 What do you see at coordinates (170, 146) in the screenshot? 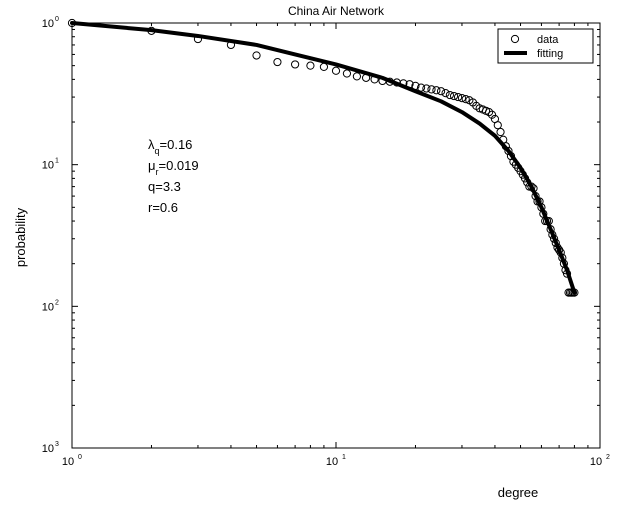
I see `fit-parameter-text: λq=0.16` at bounding box center [170, 146].